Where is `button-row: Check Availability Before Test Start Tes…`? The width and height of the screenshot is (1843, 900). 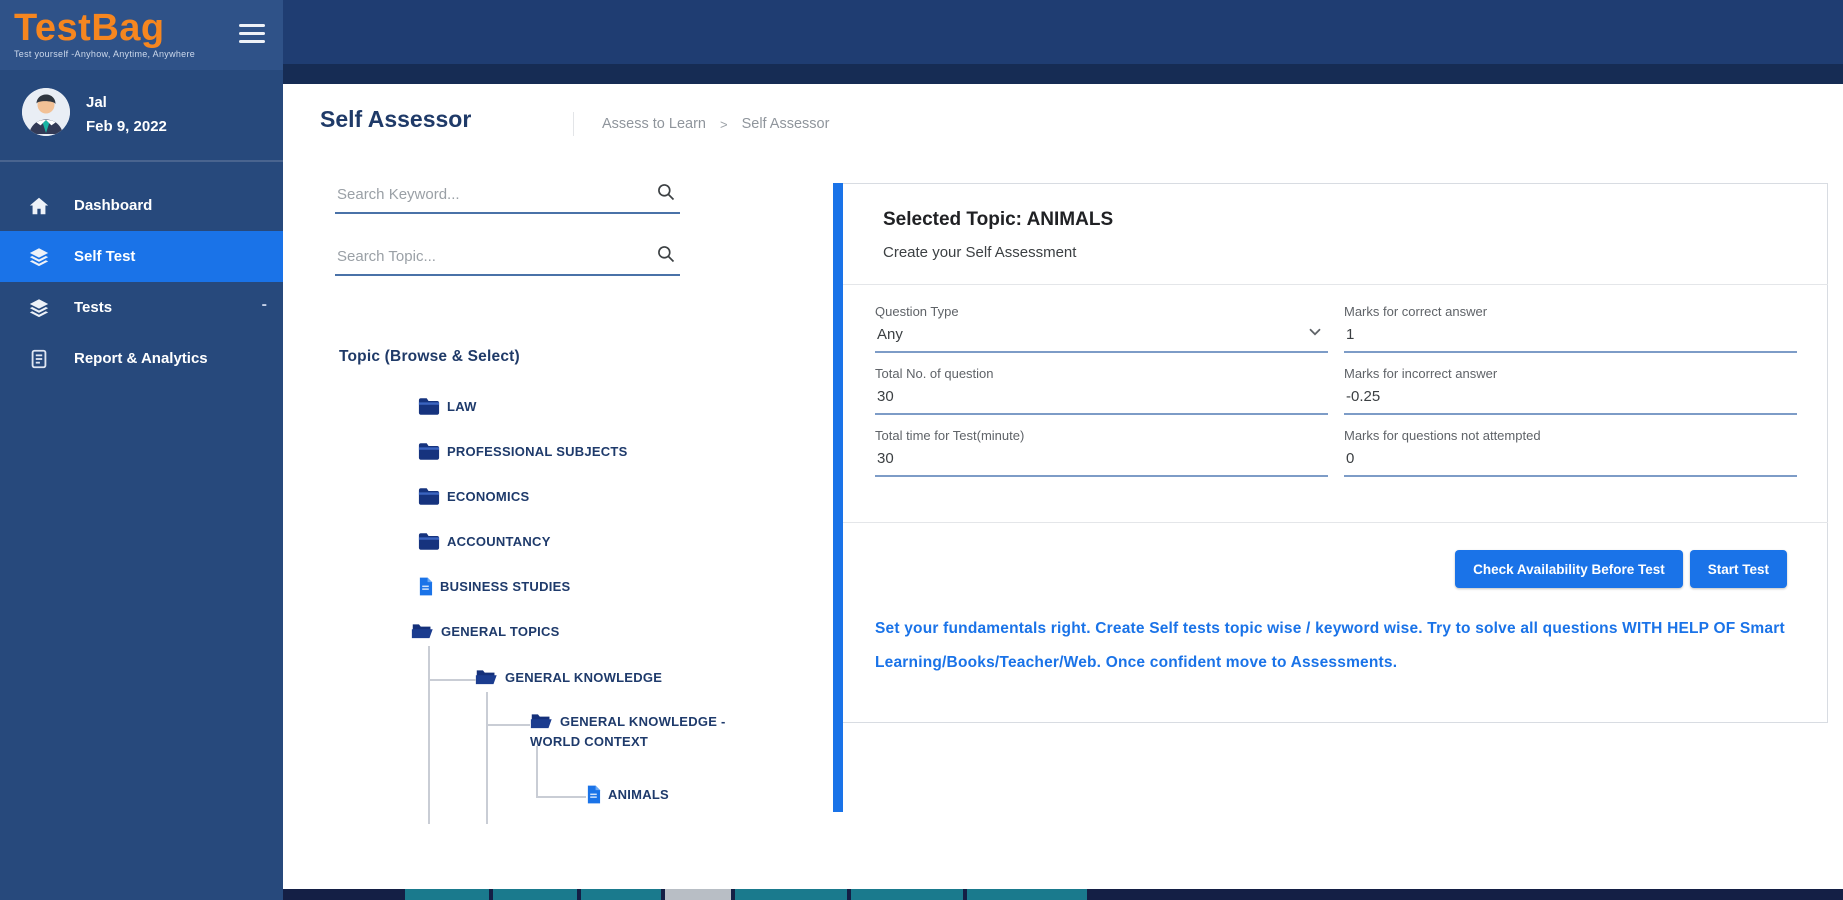 button-row: Check Availability Before Test Start Tes… is located at coordinates (1621, 569).